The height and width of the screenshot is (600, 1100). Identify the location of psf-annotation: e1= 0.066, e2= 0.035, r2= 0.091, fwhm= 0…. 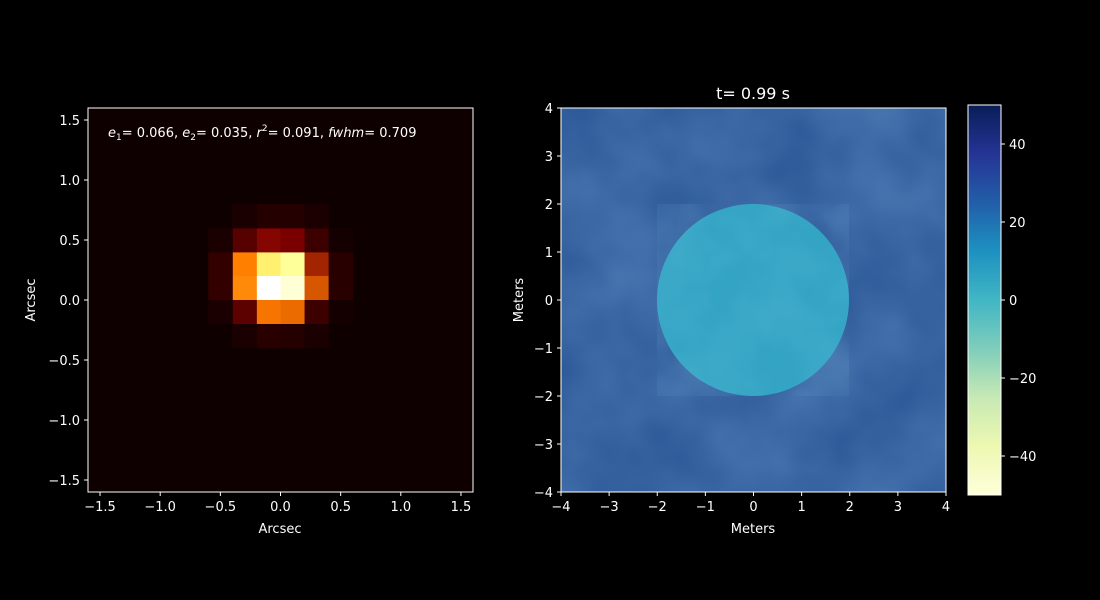
(262, 133).